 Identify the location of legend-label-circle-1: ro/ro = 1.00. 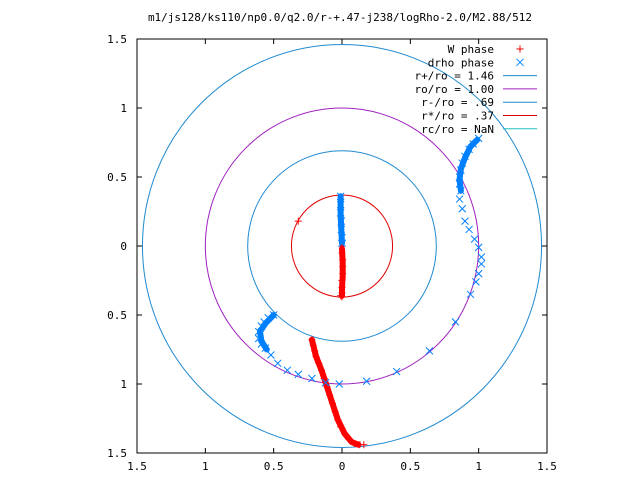
(454, 89).